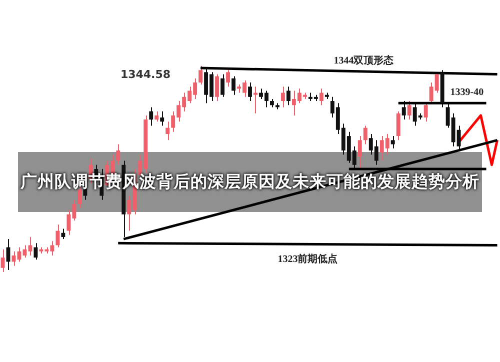 The image size is (500, 362). Describe the element at coordinates (145, 74) in the screenshot. I see `annotation: 1344.58` at that location.